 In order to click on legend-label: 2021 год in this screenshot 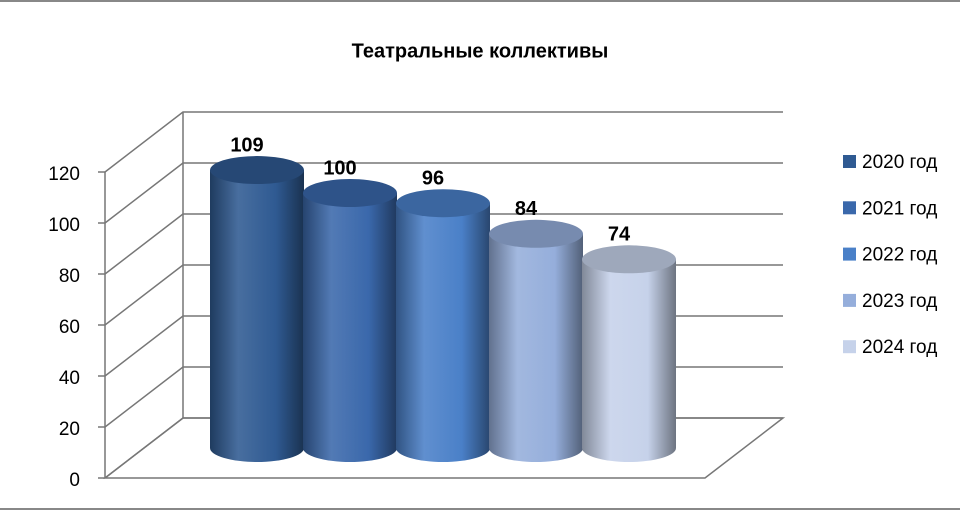, I will do `click(899, 208)`.